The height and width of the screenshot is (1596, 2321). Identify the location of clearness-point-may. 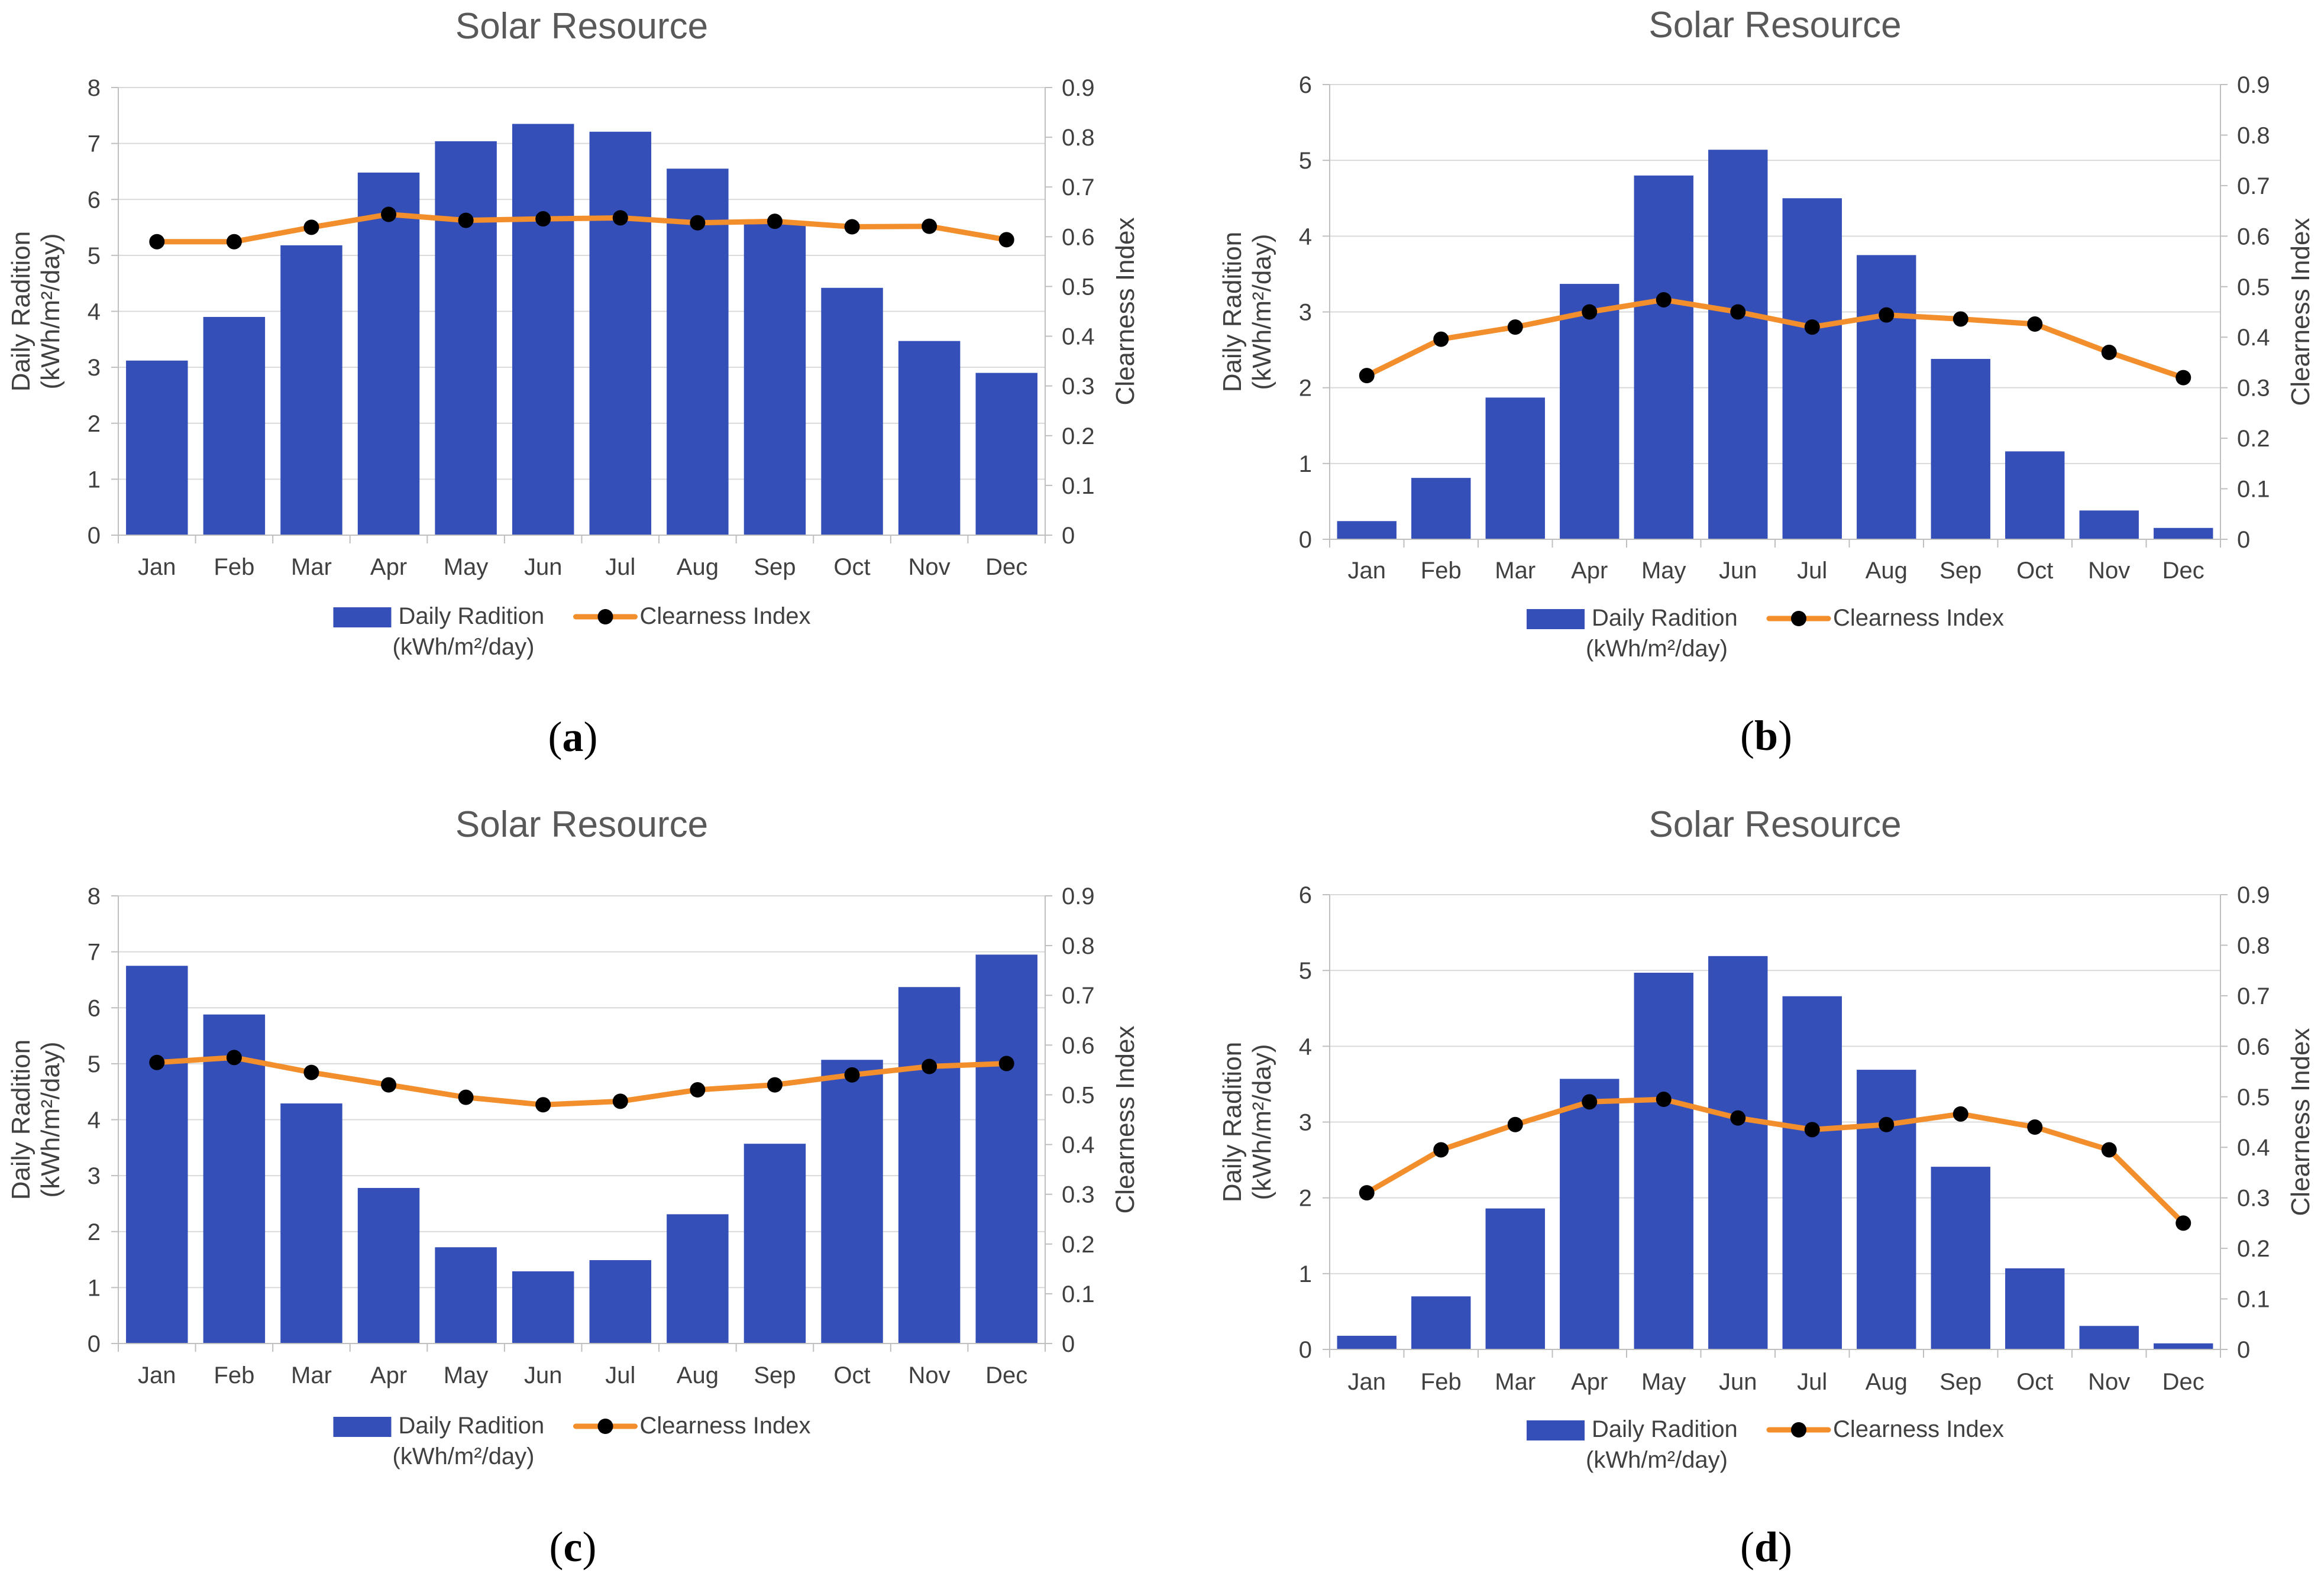
(466, 220).